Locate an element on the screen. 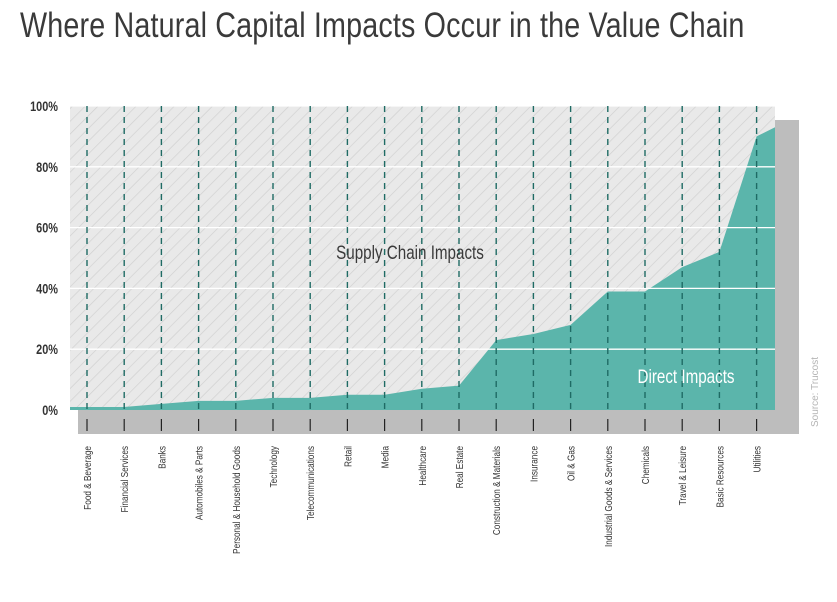 The image size is (837, 602). plot-frame-right is located at coordinates (787, 277).